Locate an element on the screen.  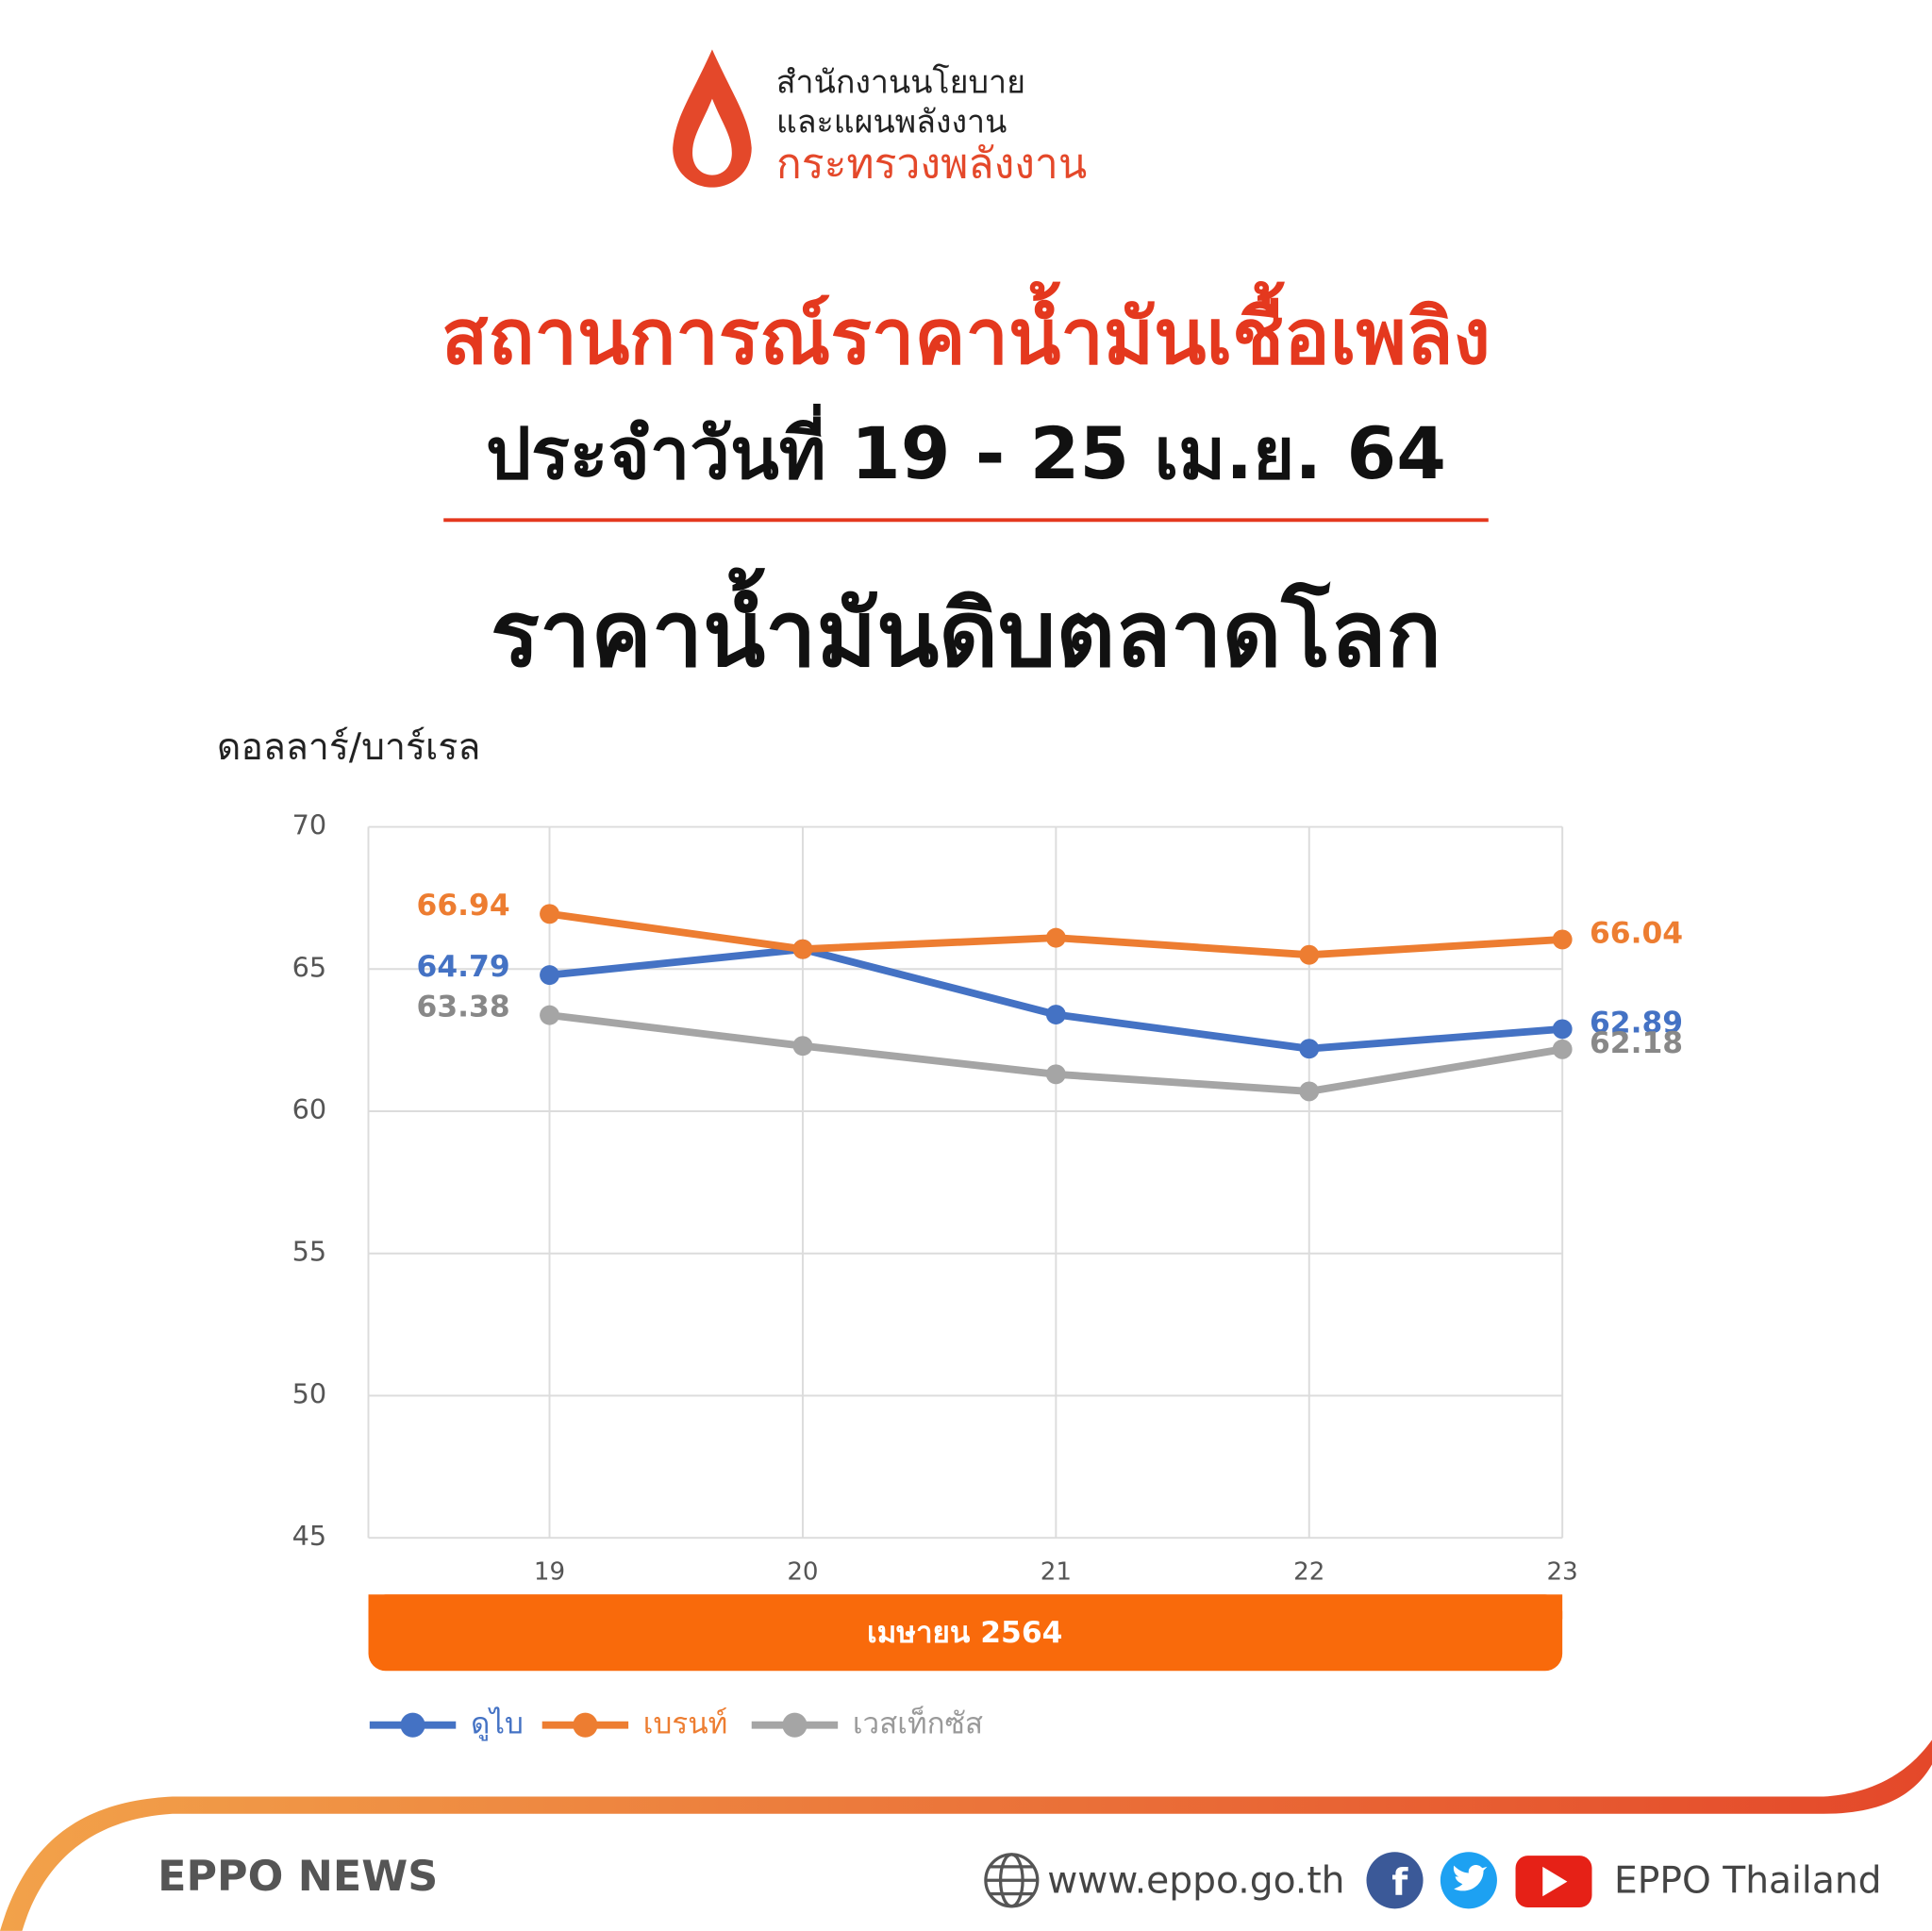
org-name: สำนักงานนโยบาย is located at coordinates (900, 82).